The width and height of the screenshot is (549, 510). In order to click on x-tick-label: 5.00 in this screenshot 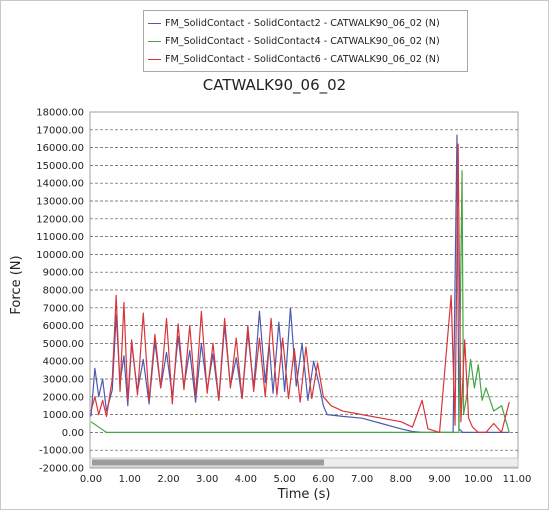, I will do `click(285, 479)`.